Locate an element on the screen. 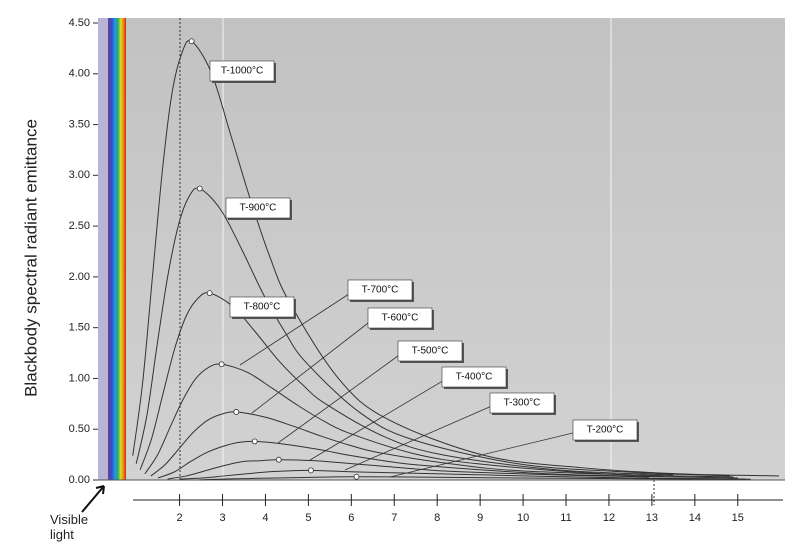 This screenshot has width=800, height=555. y-tick-label: 4.00 is located at coordinates (79, 74).